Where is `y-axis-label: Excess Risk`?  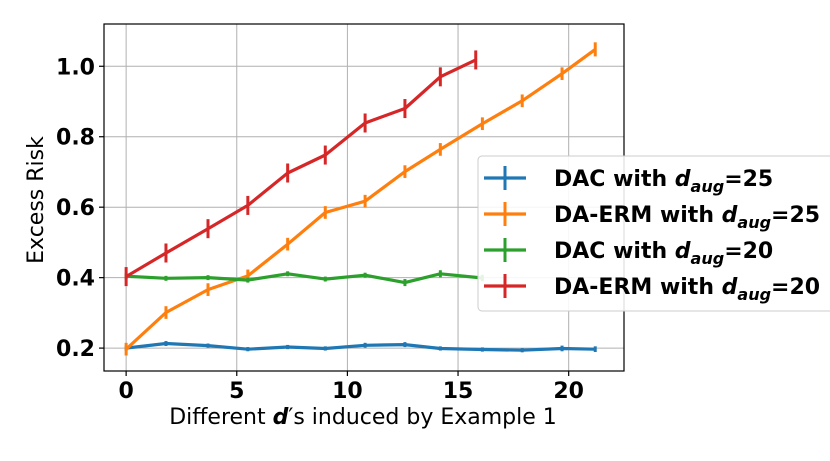 y-axis-label: Excess Risk is located at coordinates (36, 200).